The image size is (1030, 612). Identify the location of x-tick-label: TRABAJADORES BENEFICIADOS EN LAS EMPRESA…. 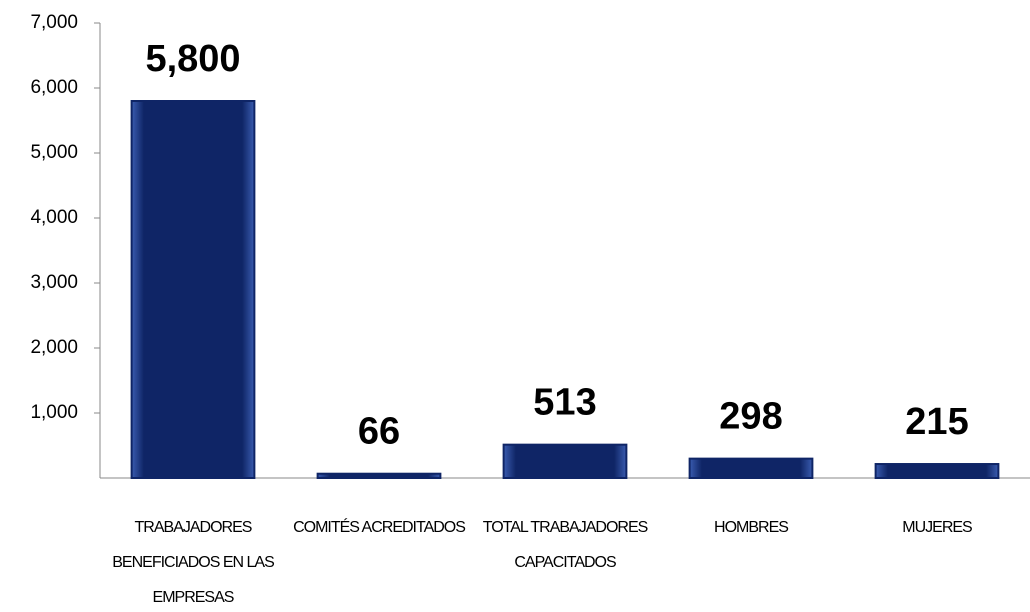
(193, 562).